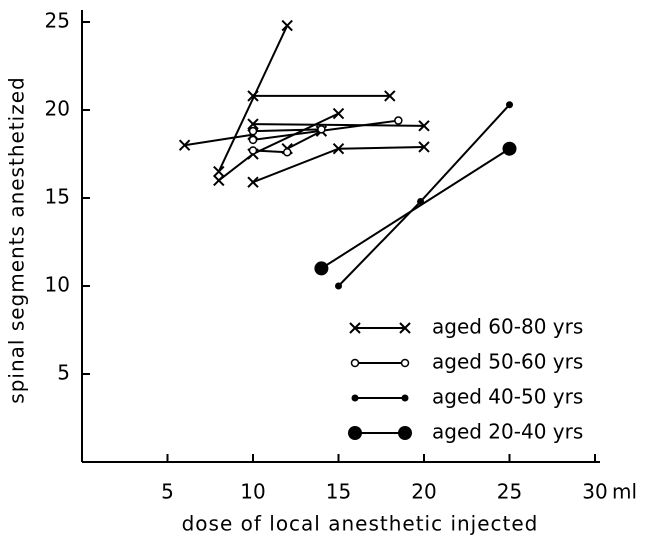 The height and width of the screenshot is (541, 657). Describe the element at coordinates (594, 492) in the screenshot. I see `x-tick-label: 30` at that location.